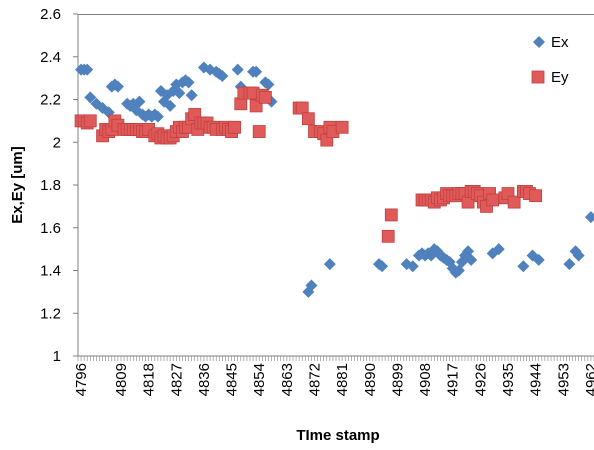  I want to click on legend-item-ex: Ex, so click(551, 42).